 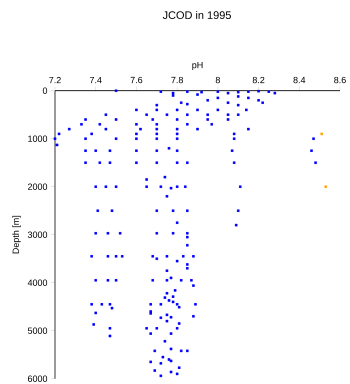 I want to click on y-tick-label: 3000, so click(x=38, y=235).